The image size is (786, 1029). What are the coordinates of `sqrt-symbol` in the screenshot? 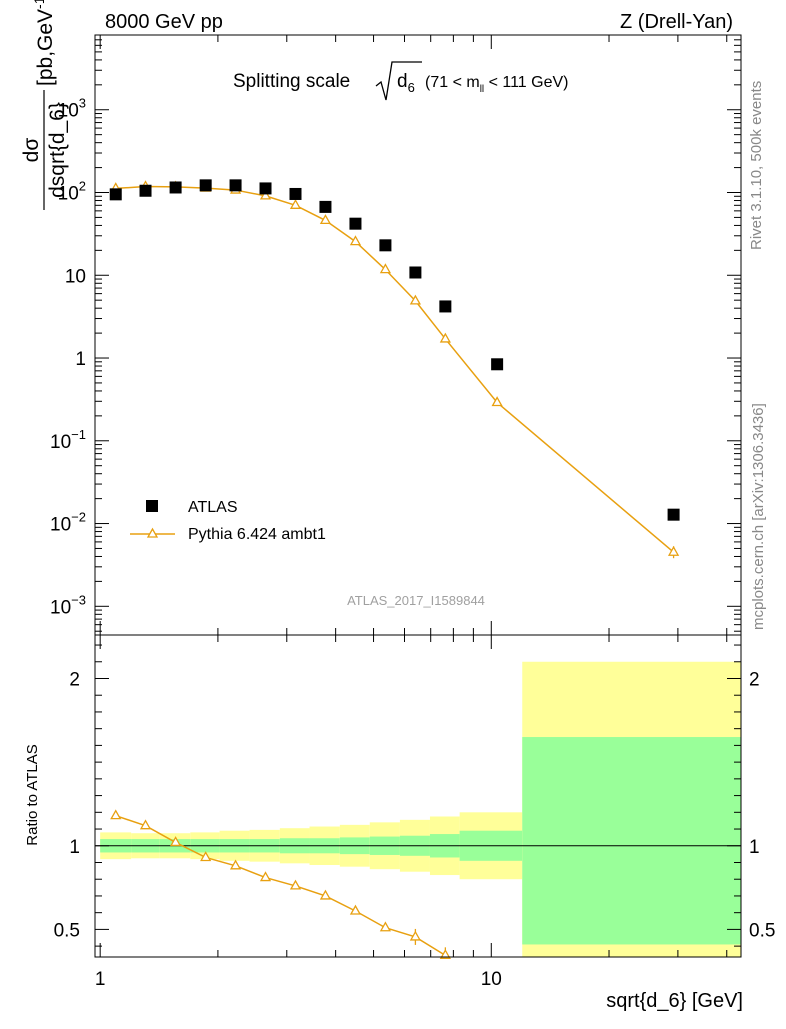 It's located at (398, 81).